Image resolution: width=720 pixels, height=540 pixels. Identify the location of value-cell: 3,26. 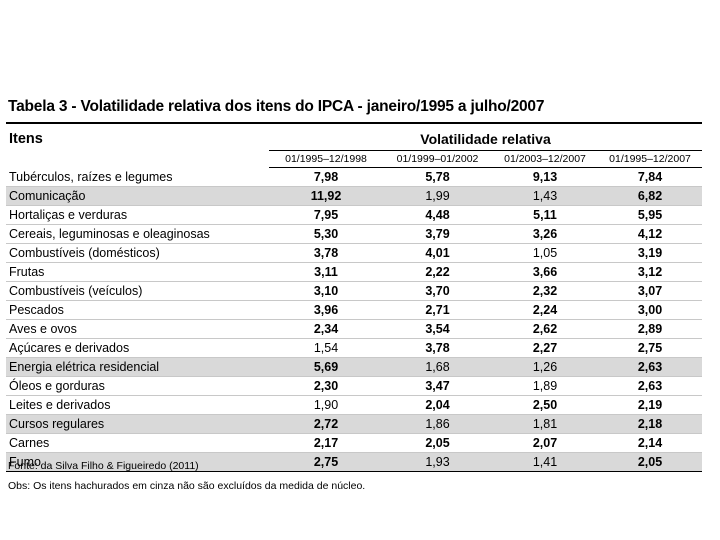
(545, 234).